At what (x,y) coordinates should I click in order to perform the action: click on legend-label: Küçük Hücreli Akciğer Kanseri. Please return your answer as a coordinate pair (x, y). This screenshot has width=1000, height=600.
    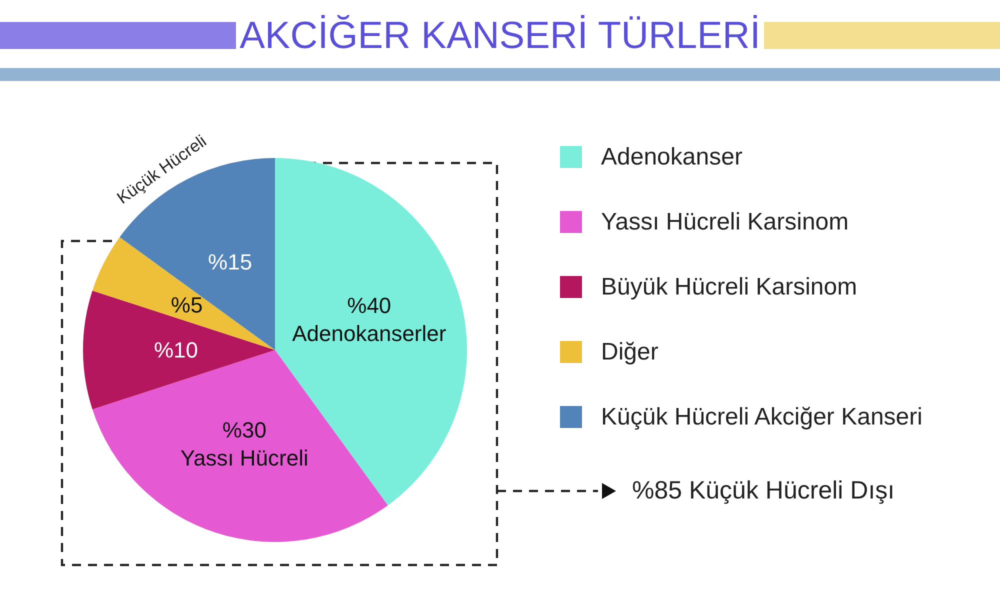
    Looking at the image, I should click on (761, 417).